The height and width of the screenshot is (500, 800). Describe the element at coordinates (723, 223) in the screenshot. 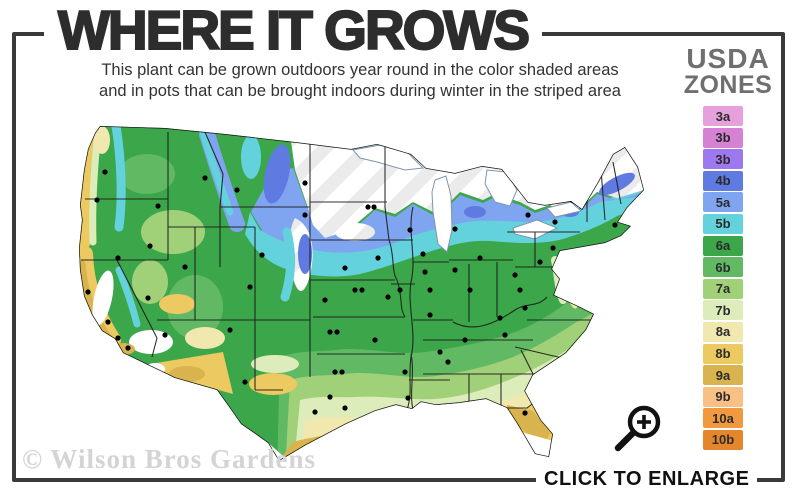

I see `legend-zone-swatch: 5b` at that location.